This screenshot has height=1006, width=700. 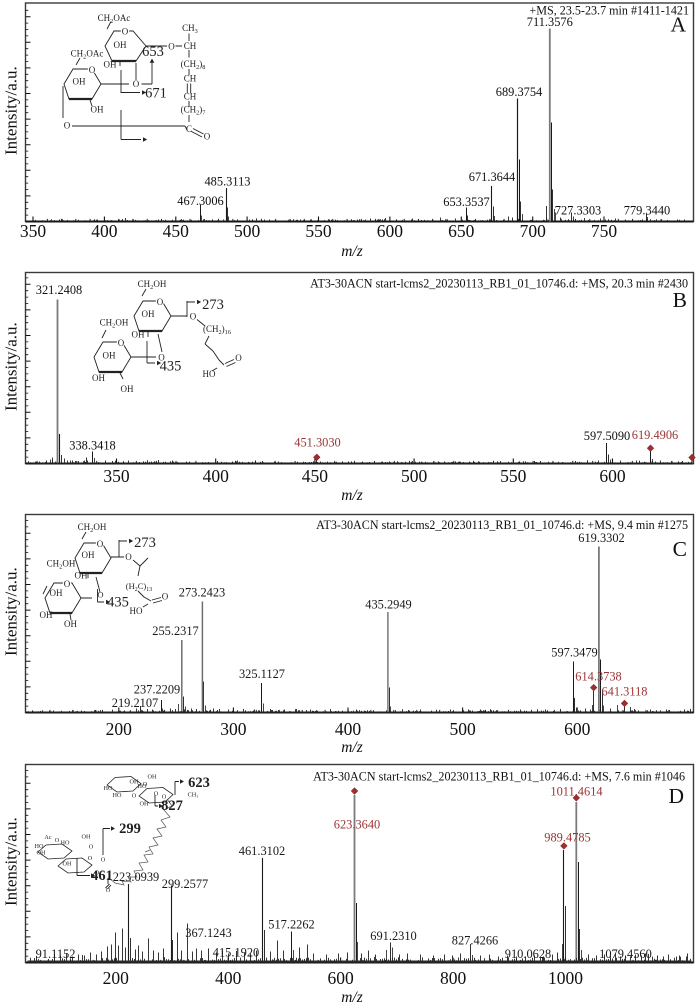 What do you see at coordinates (576, 792) in the screenshot?
I see `svg-text: 1011.4614` at bounding box center [576, 792].